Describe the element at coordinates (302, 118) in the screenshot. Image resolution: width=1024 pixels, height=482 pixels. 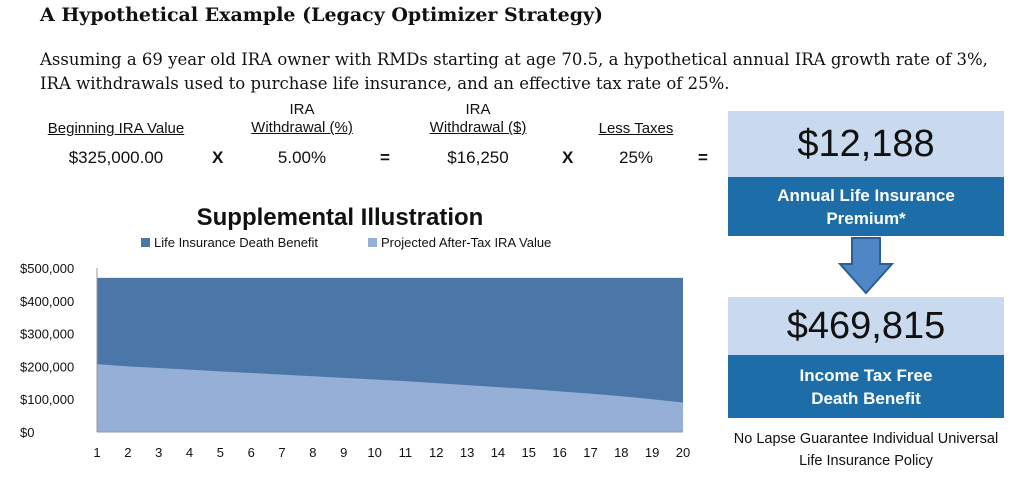
I see `withdrawal-pct-label: IRA Withdrawal (%)` at that location.